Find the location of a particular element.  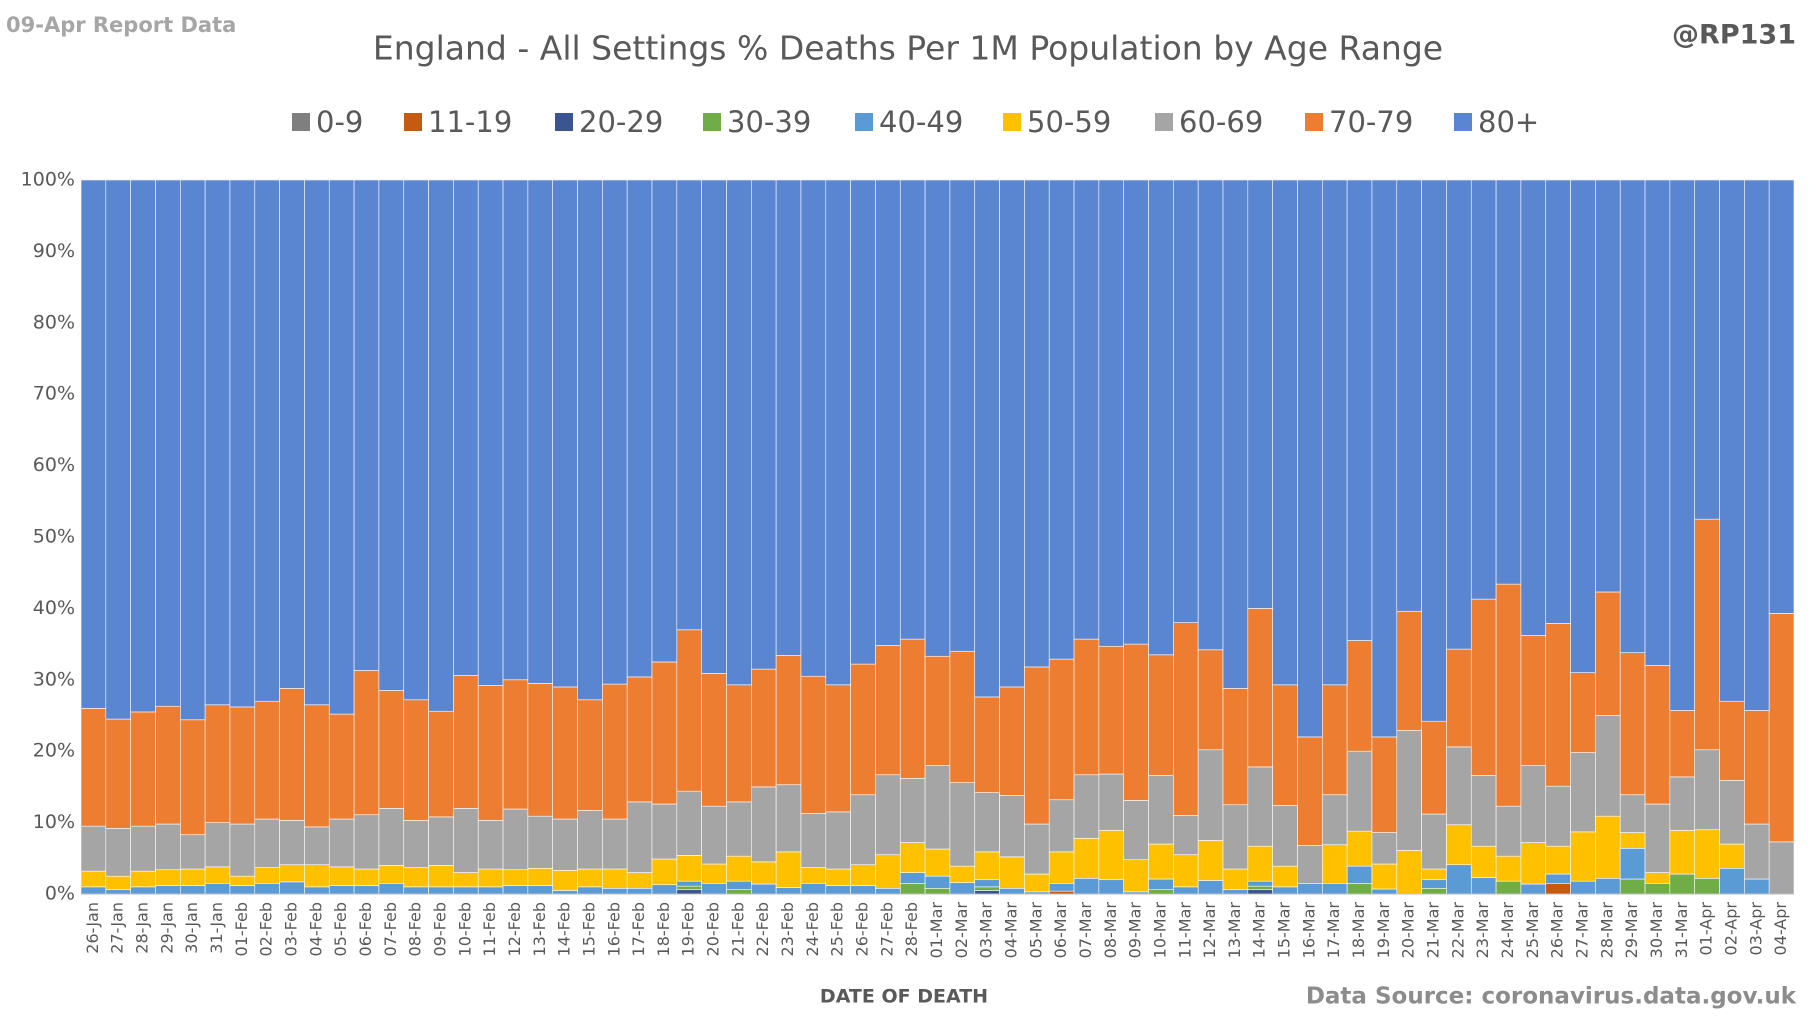

y-tick-label: 90% is located at coordinates (54, 251).